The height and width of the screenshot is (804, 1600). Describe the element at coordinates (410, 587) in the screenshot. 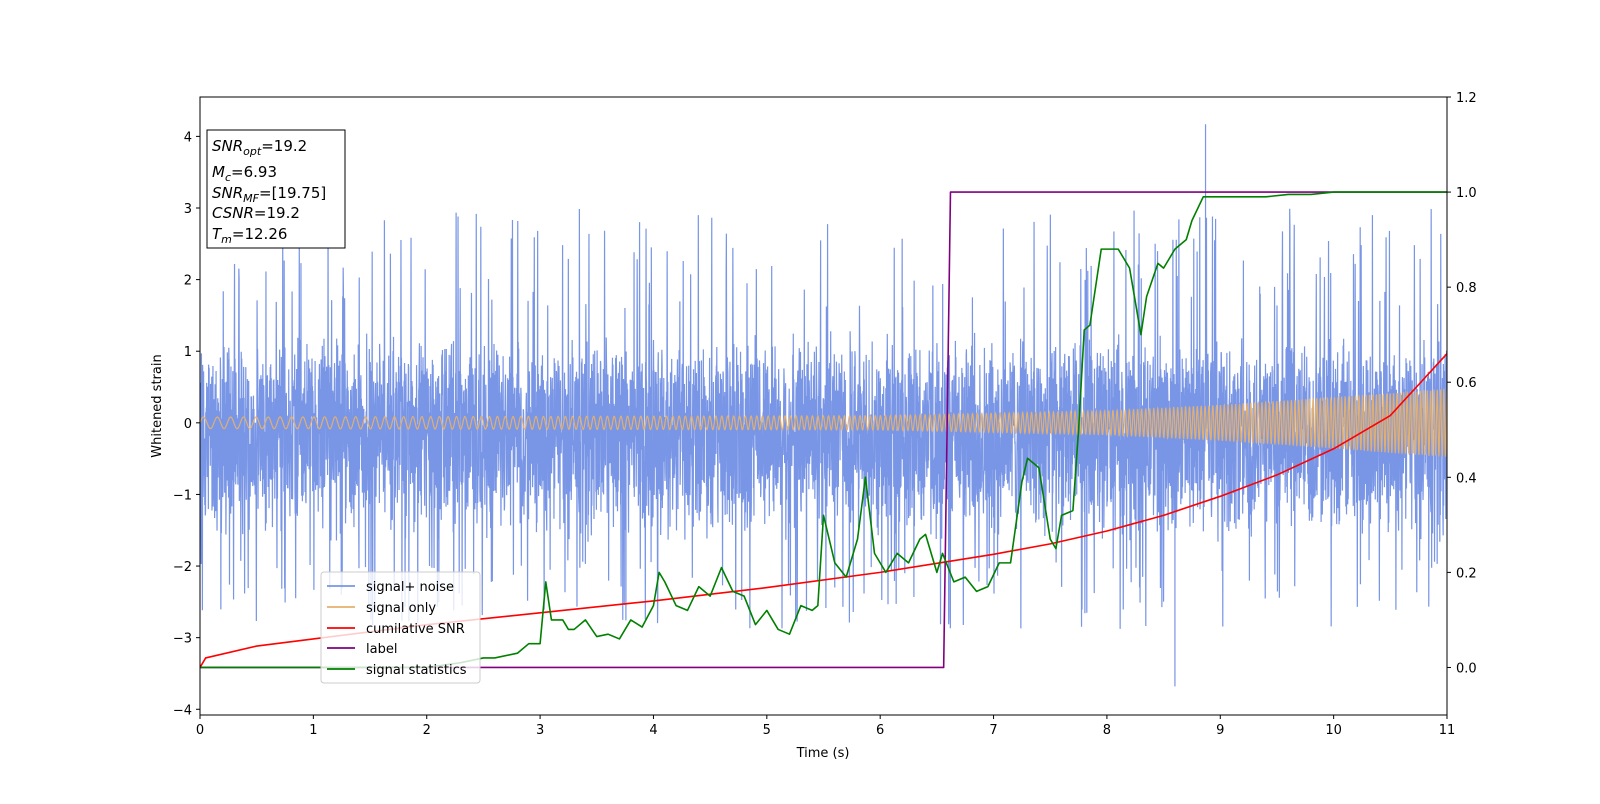

I see `legend-label: signal+ noise` at that location.